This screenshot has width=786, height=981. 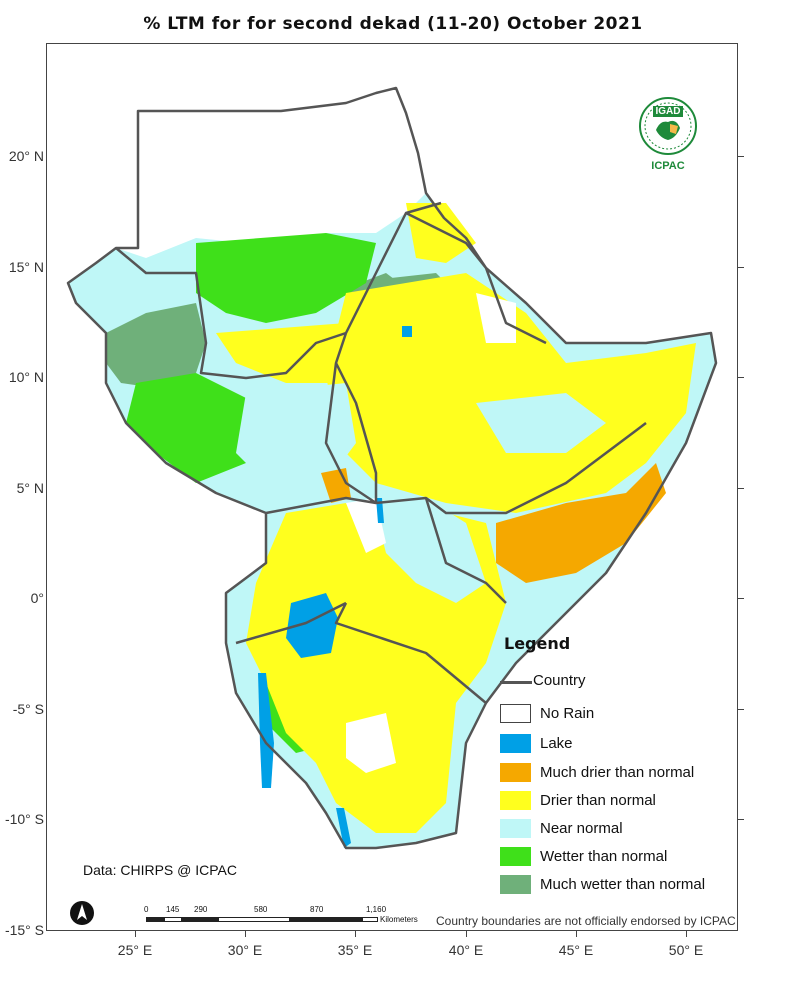 What do you see at coordinates (160, 870) in the screenshot?
I see `data-credit: Data: CHIRPS @ ICPAC` at bounding box center [160, 870].